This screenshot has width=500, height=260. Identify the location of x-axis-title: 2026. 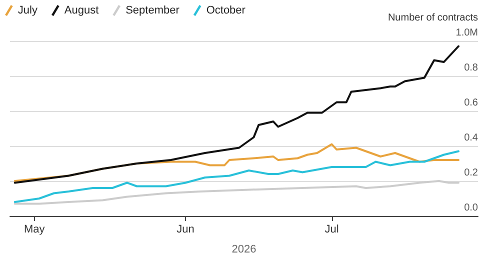
(244, 250).